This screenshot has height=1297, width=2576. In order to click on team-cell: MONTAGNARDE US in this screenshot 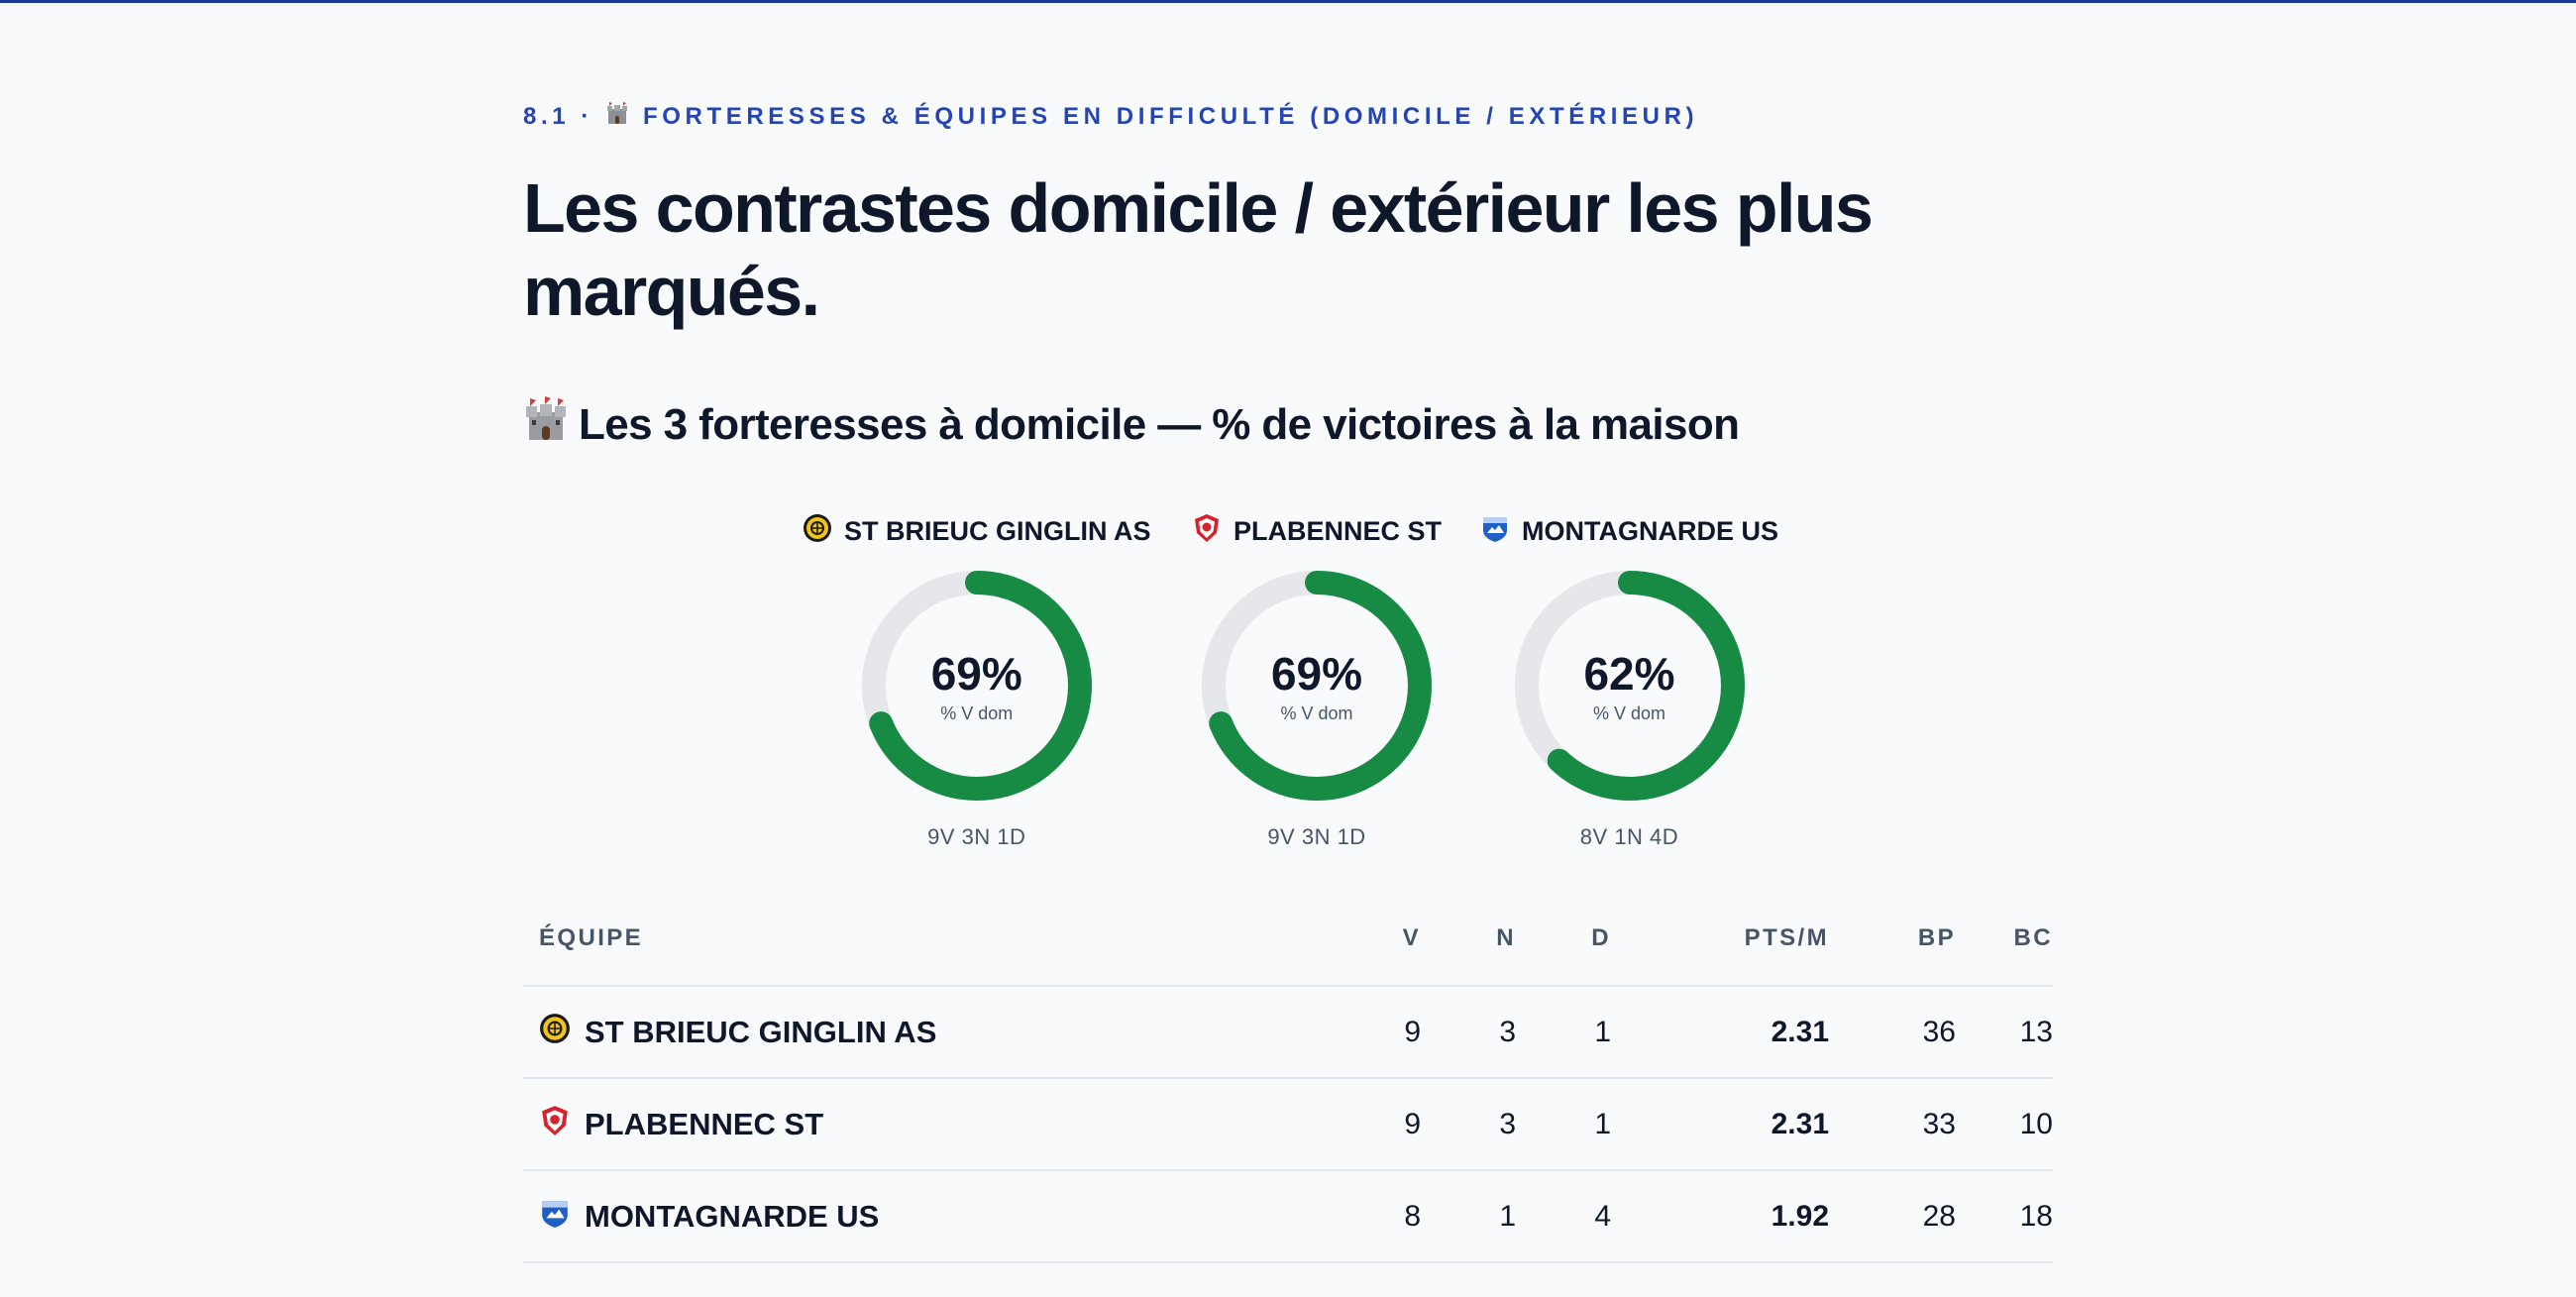, I will do `click(937, 1216)`.